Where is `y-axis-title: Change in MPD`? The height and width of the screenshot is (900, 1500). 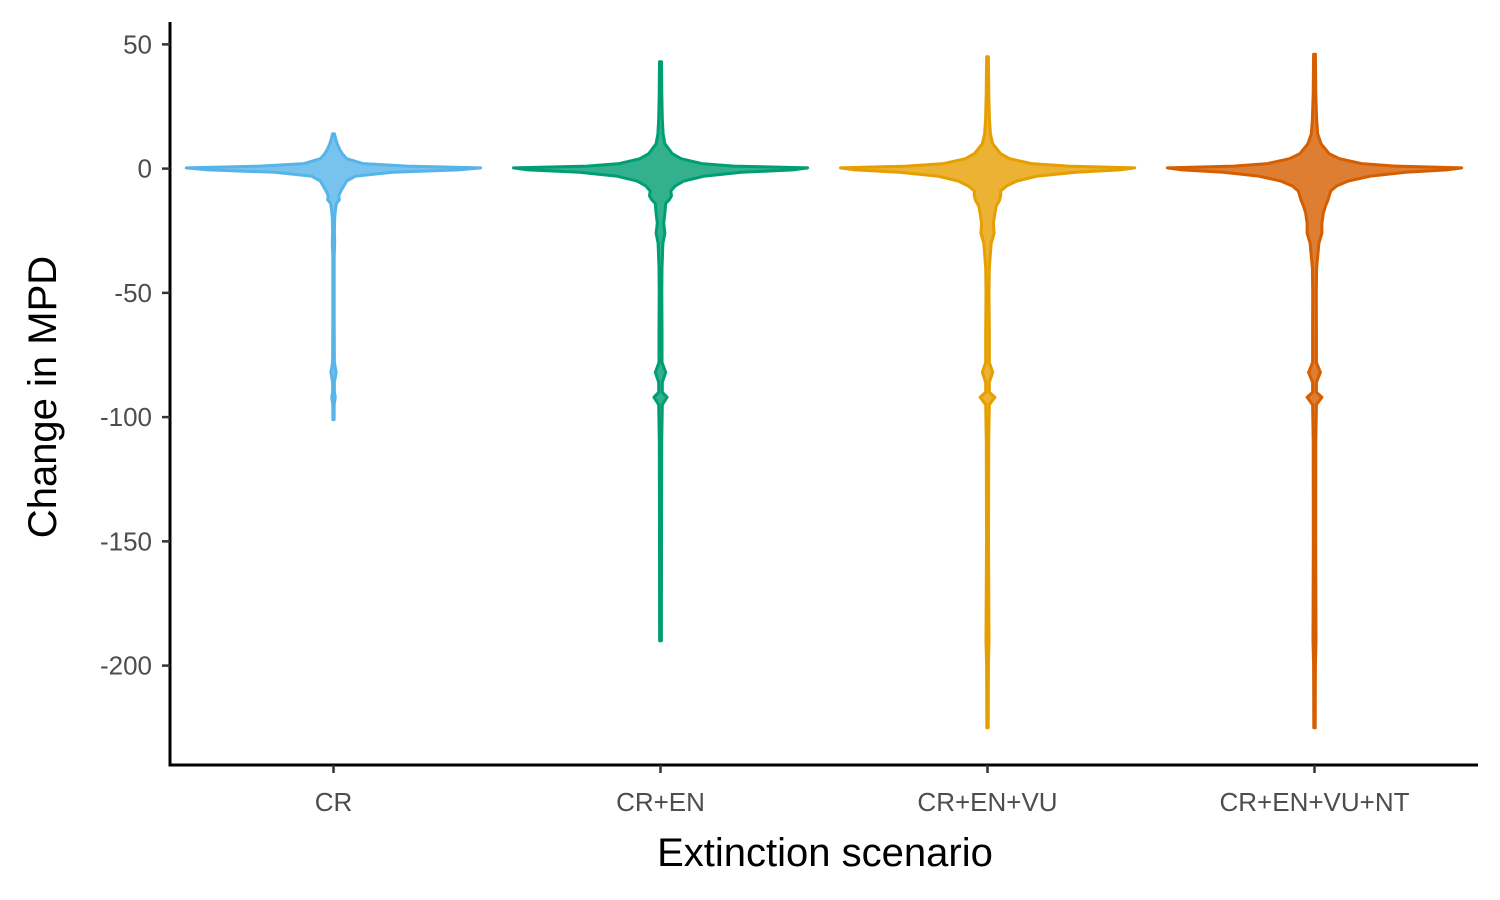 y-axis-title: Change in MPD is located at coordinates (43, 397).